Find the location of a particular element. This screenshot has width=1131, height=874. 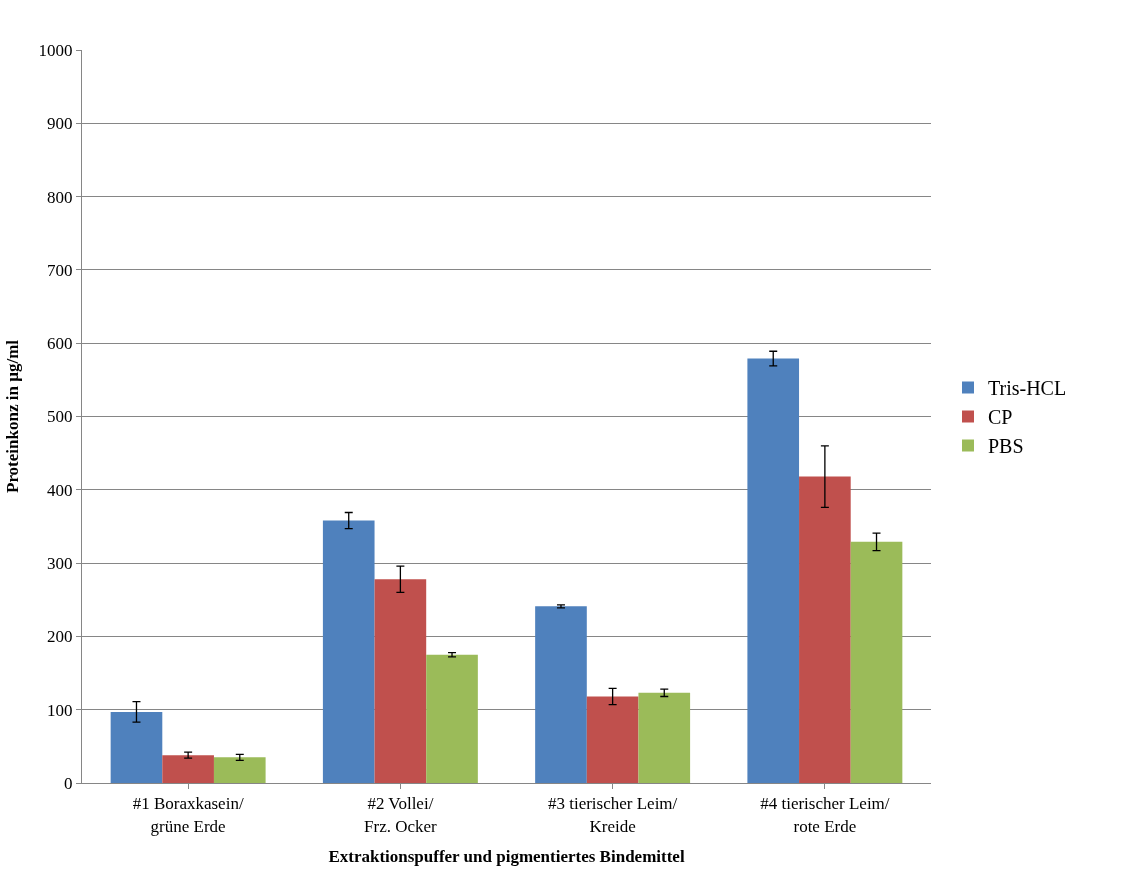

y-tick-label: 200 is located at coordinates (60, 637).